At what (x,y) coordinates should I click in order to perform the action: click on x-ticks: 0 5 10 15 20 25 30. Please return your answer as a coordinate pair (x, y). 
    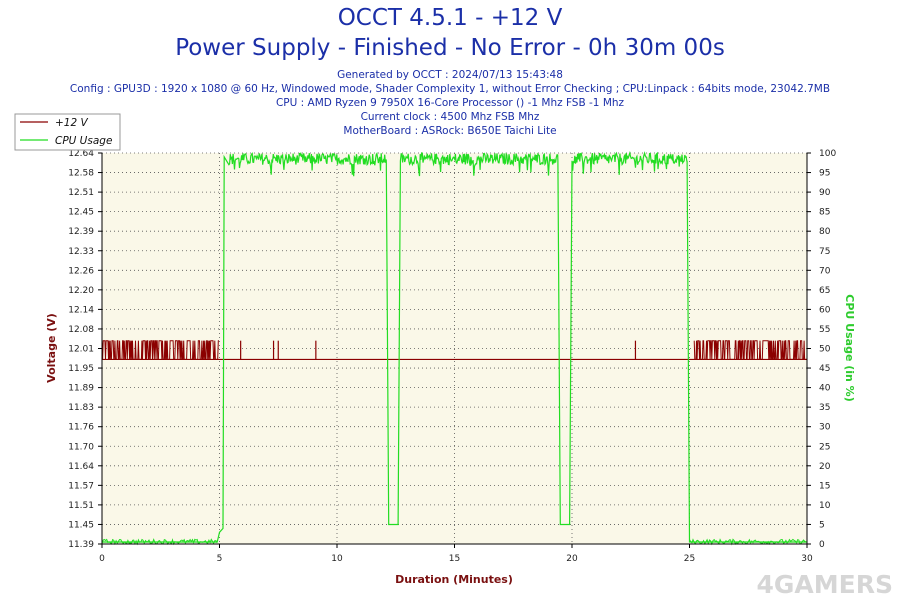
    Looking at the image, I should click on (456, 554).